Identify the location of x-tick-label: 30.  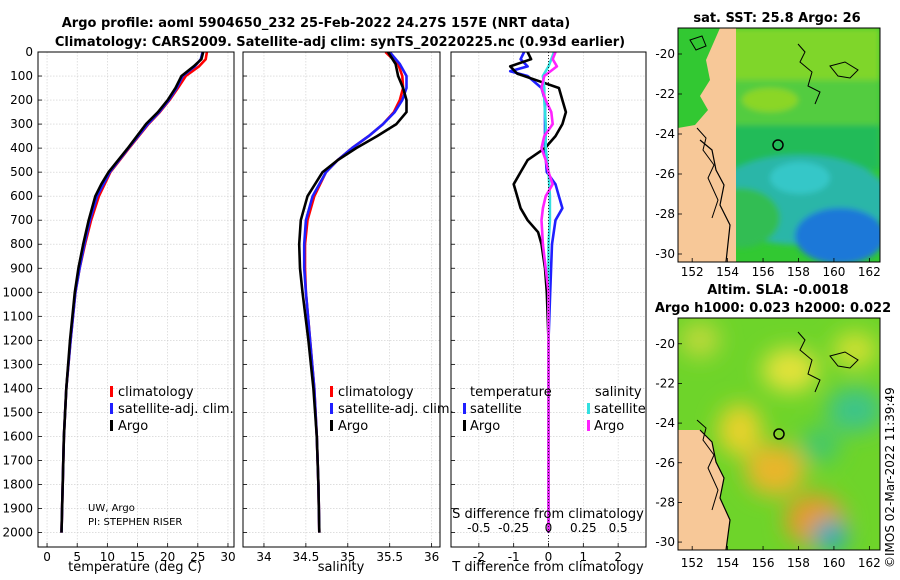
(227, 557).